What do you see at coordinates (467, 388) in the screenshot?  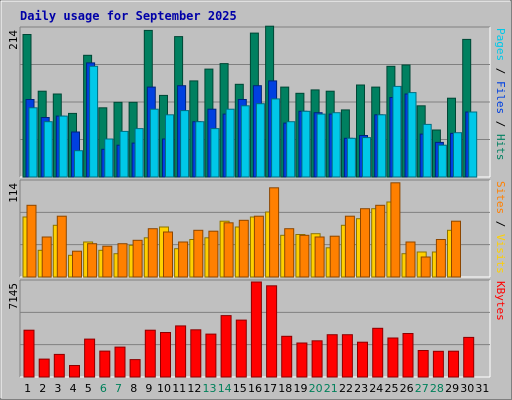 I see `day-label-30: 30` at bounding box center [467, 388].